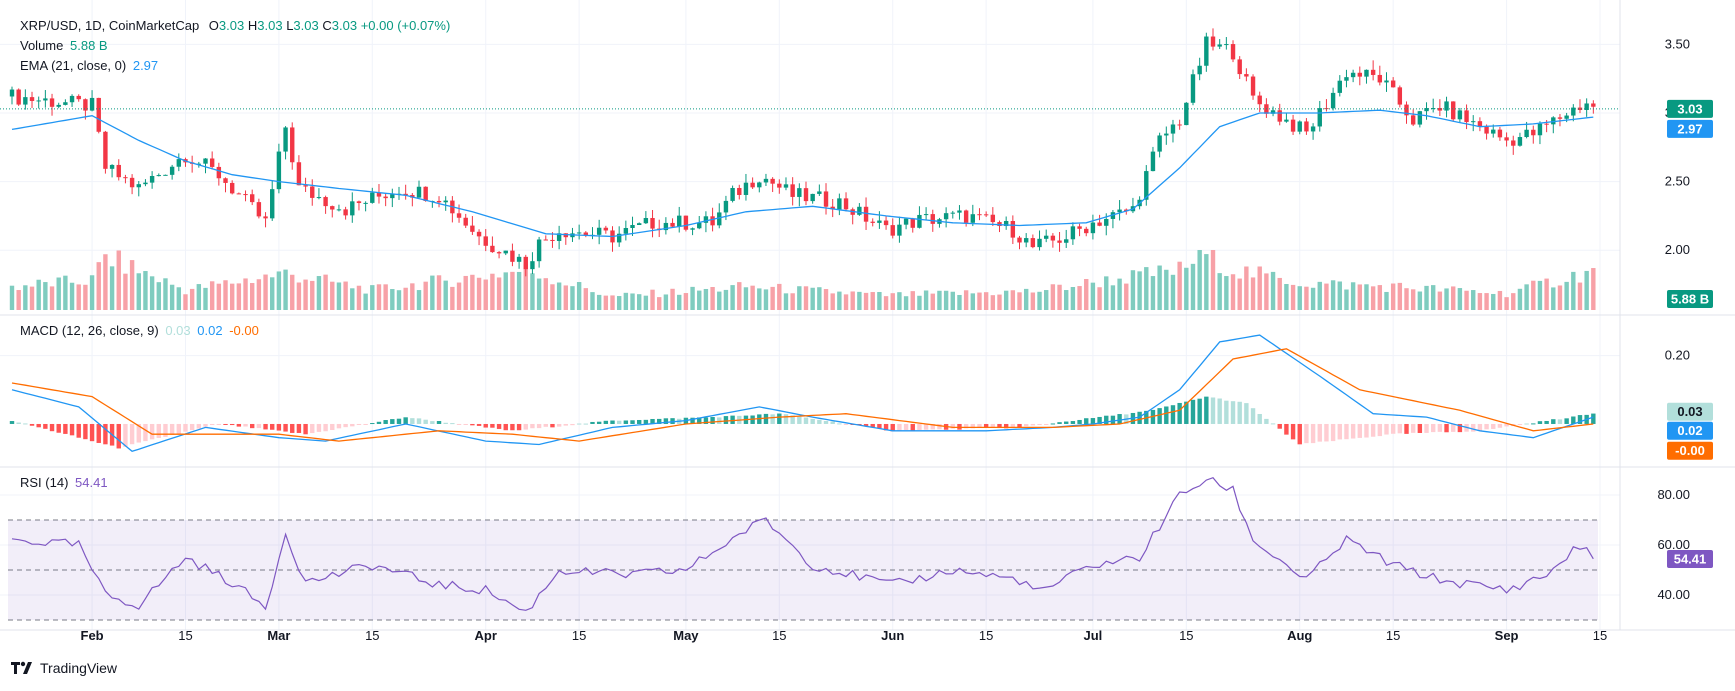  What do you see at coordinates (63, 668) in the screenshot?
I see `tradingview-brand: TradingView` at bounding box center [63, 668].